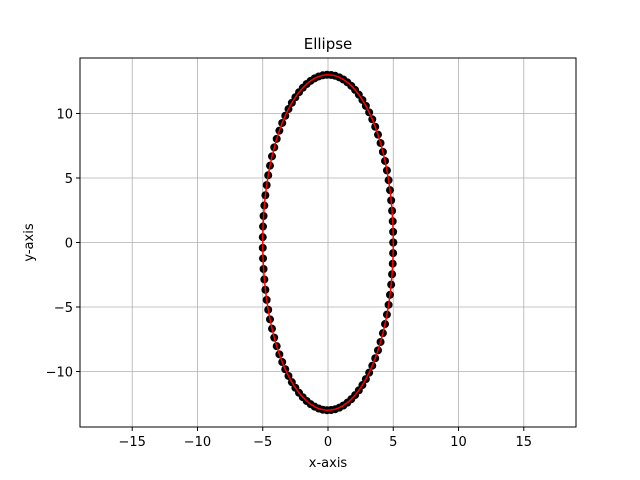 The image size is (640, 480). I want to click on x-tick-label: −15, so click(131, 442).